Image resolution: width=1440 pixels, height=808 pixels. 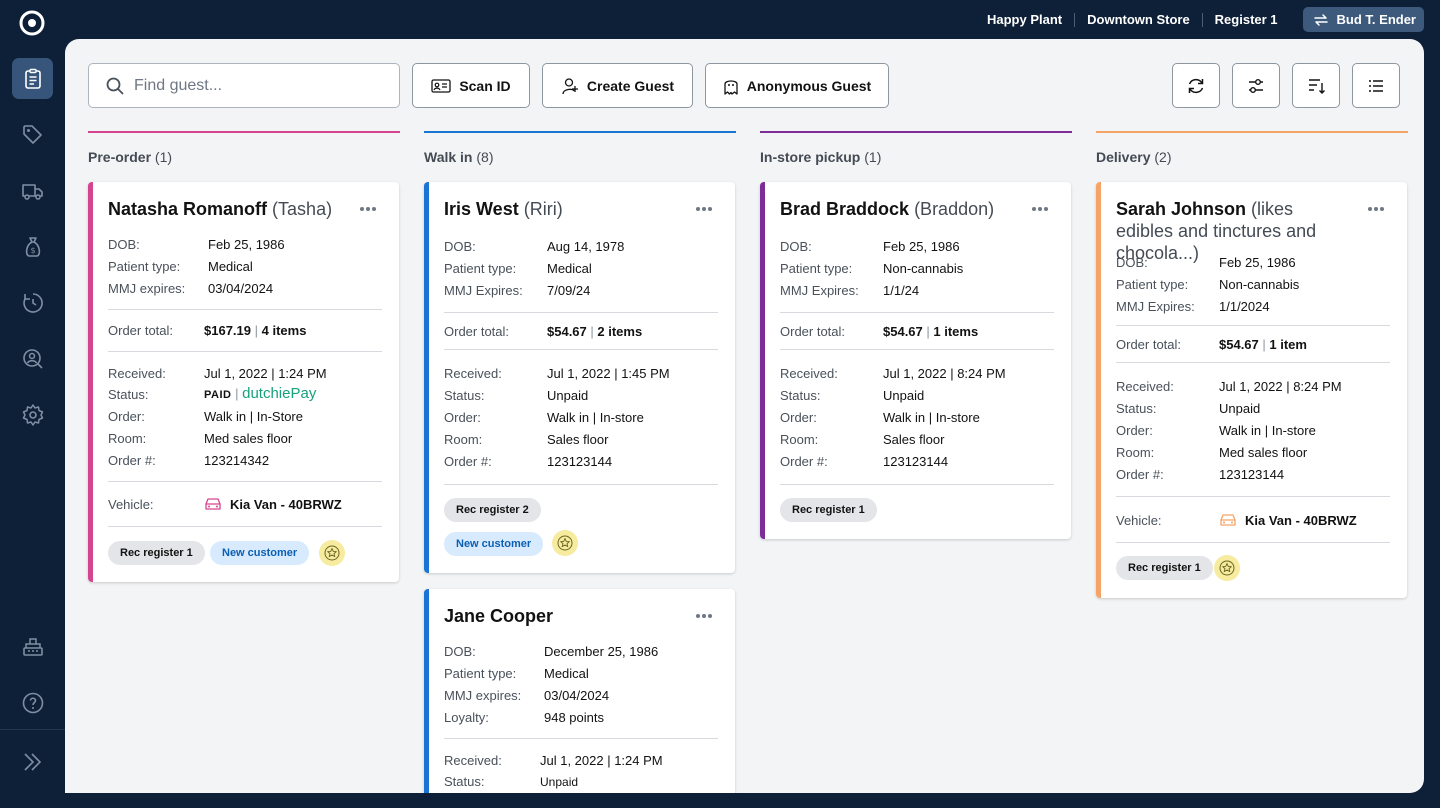 What do you see at coordinates (32, 23) in the screenshot?
I see `dutchie-logo-icon` at bounding box center [32, 23].